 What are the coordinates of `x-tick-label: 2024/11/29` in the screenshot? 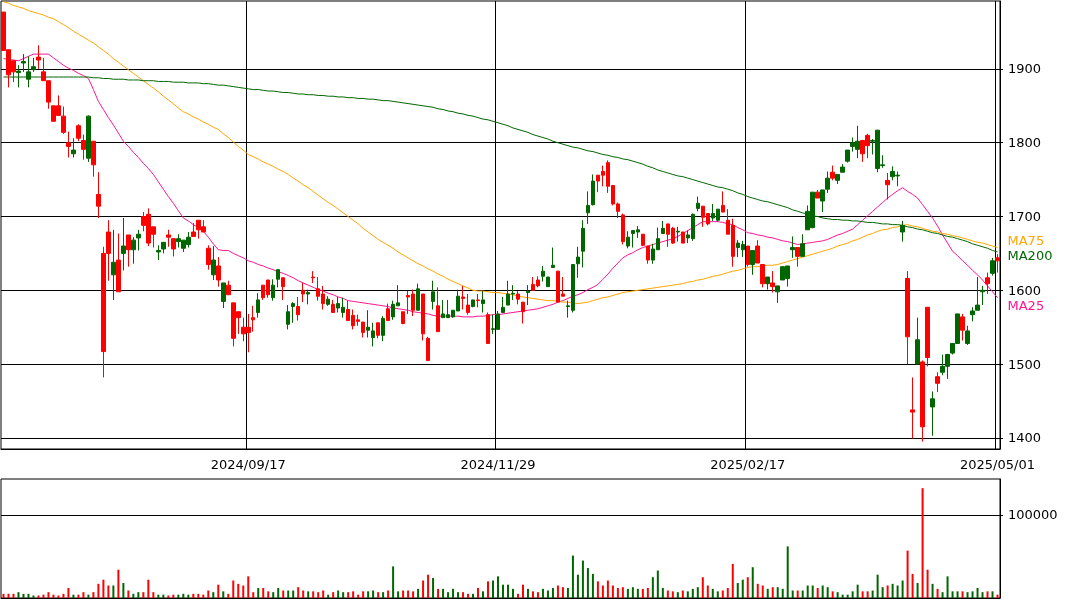 It's located at (498, 464).